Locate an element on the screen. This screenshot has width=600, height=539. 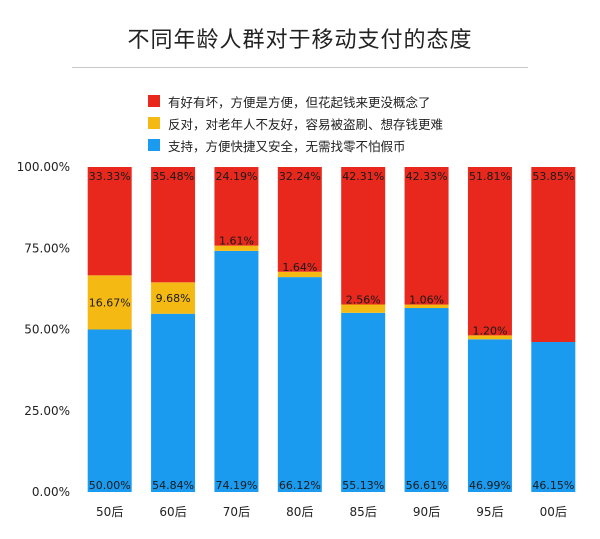
data-label: 9.68% is located at coordinates (173, 298).